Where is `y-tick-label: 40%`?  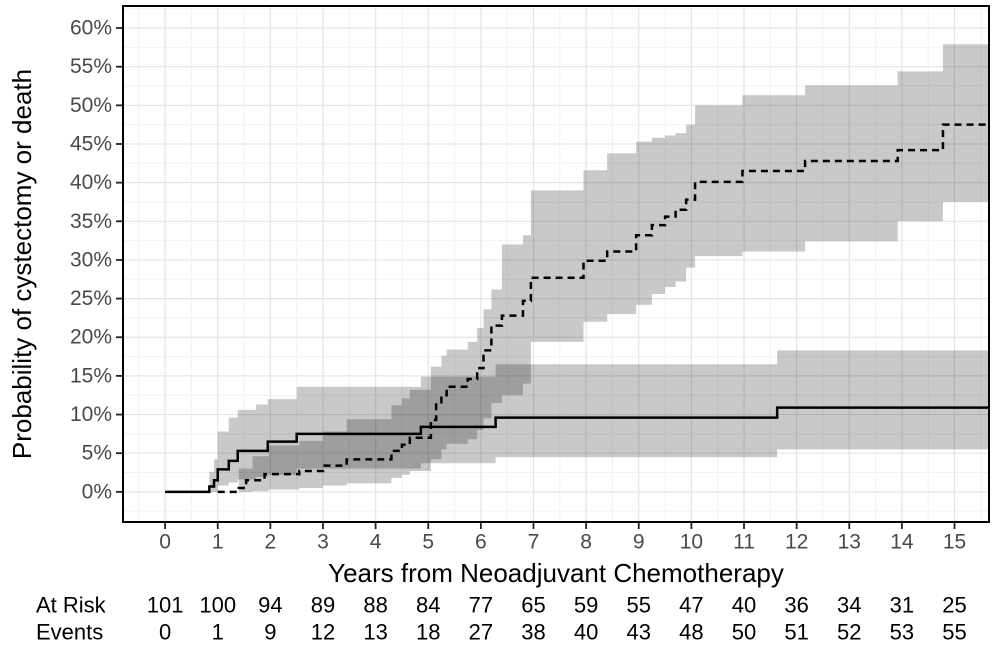
y-tick-label: 40% is located at coordinates (91, 182).